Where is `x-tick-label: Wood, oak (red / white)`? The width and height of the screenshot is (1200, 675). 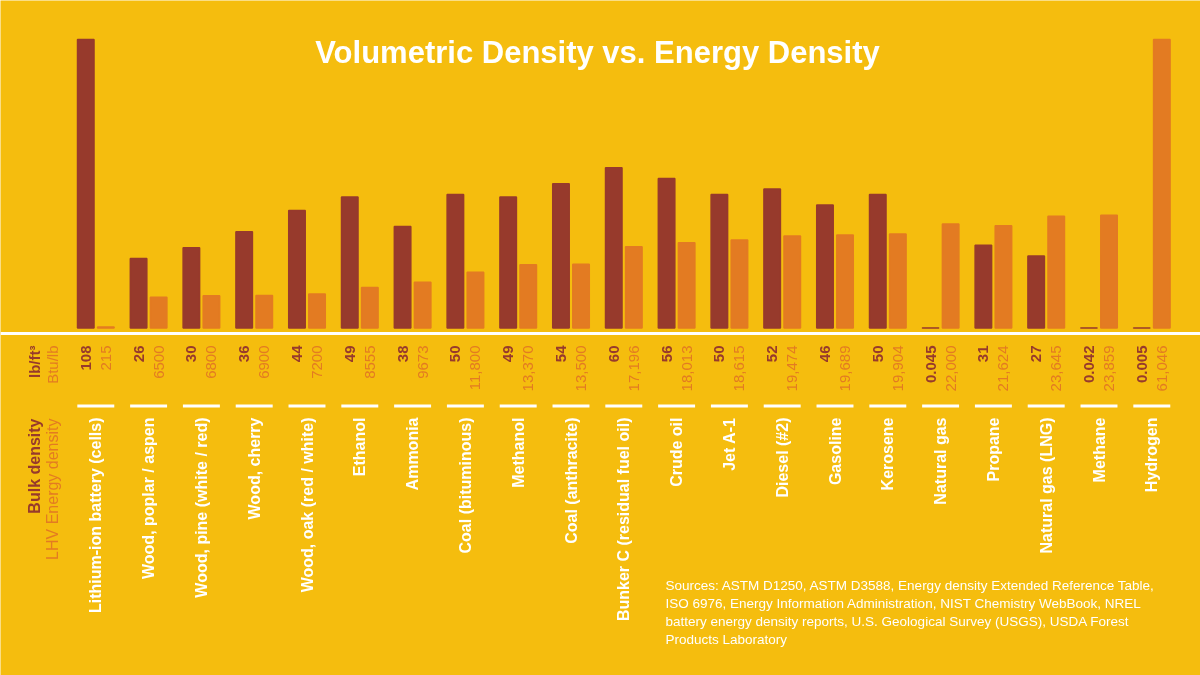
x-tick-label: Wood, oak (red / white) is located at coordinates (307, 505).